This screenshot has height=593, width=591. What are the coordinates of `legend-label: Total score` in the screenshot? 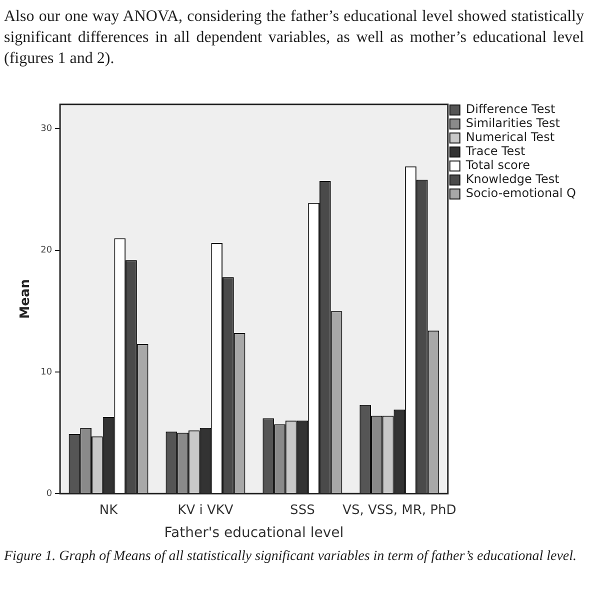 It's located at (497, 165).